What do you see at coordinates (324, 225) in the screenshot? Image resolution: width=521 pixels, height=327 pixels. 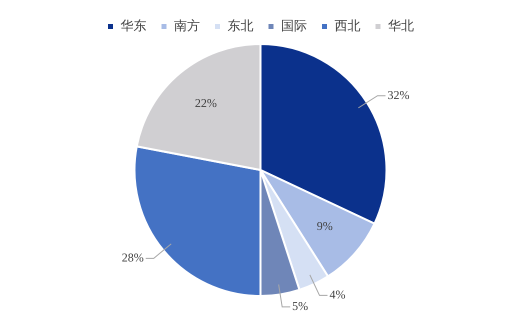 I see `data-label: 9%` at bounding box center [324, 225].